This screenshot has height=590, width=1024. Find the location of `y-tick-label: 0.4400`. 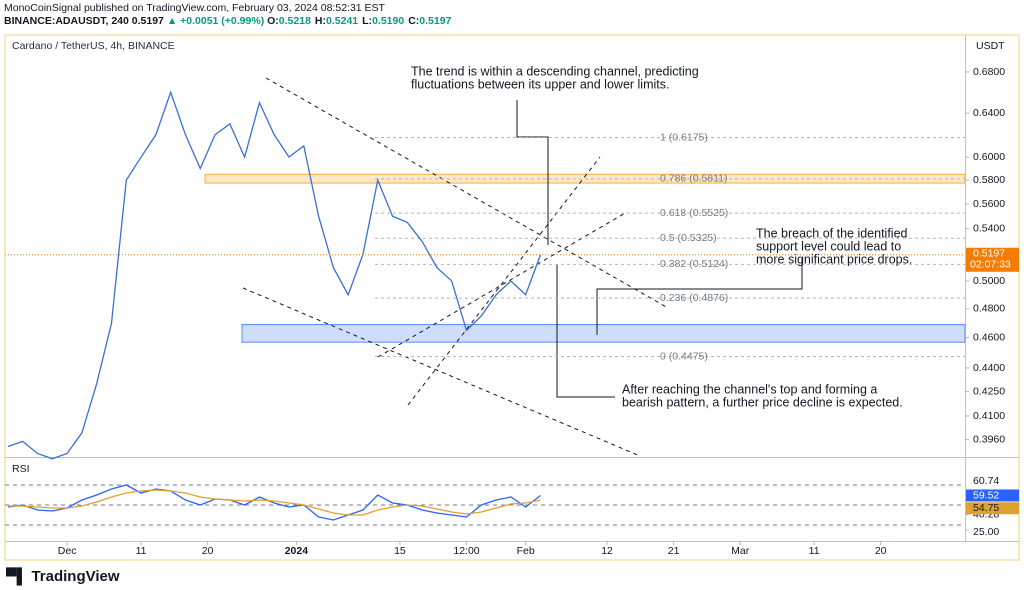

y-tick-label: 0.4400 is located at coordinates (989, 368).